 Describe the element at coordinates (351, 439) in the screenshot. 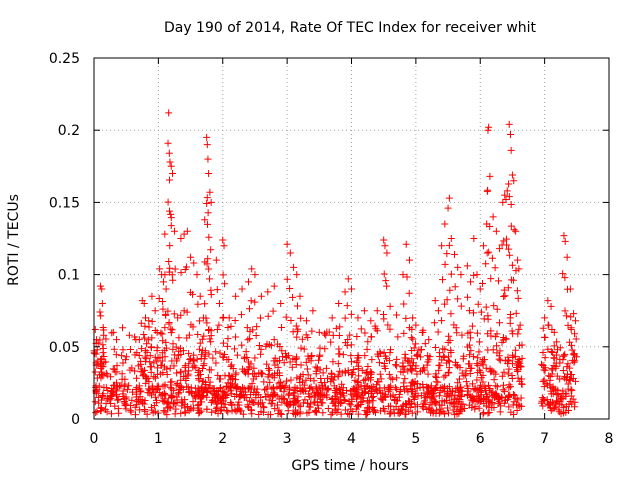

I see `x-tick-label: 4` at that location.